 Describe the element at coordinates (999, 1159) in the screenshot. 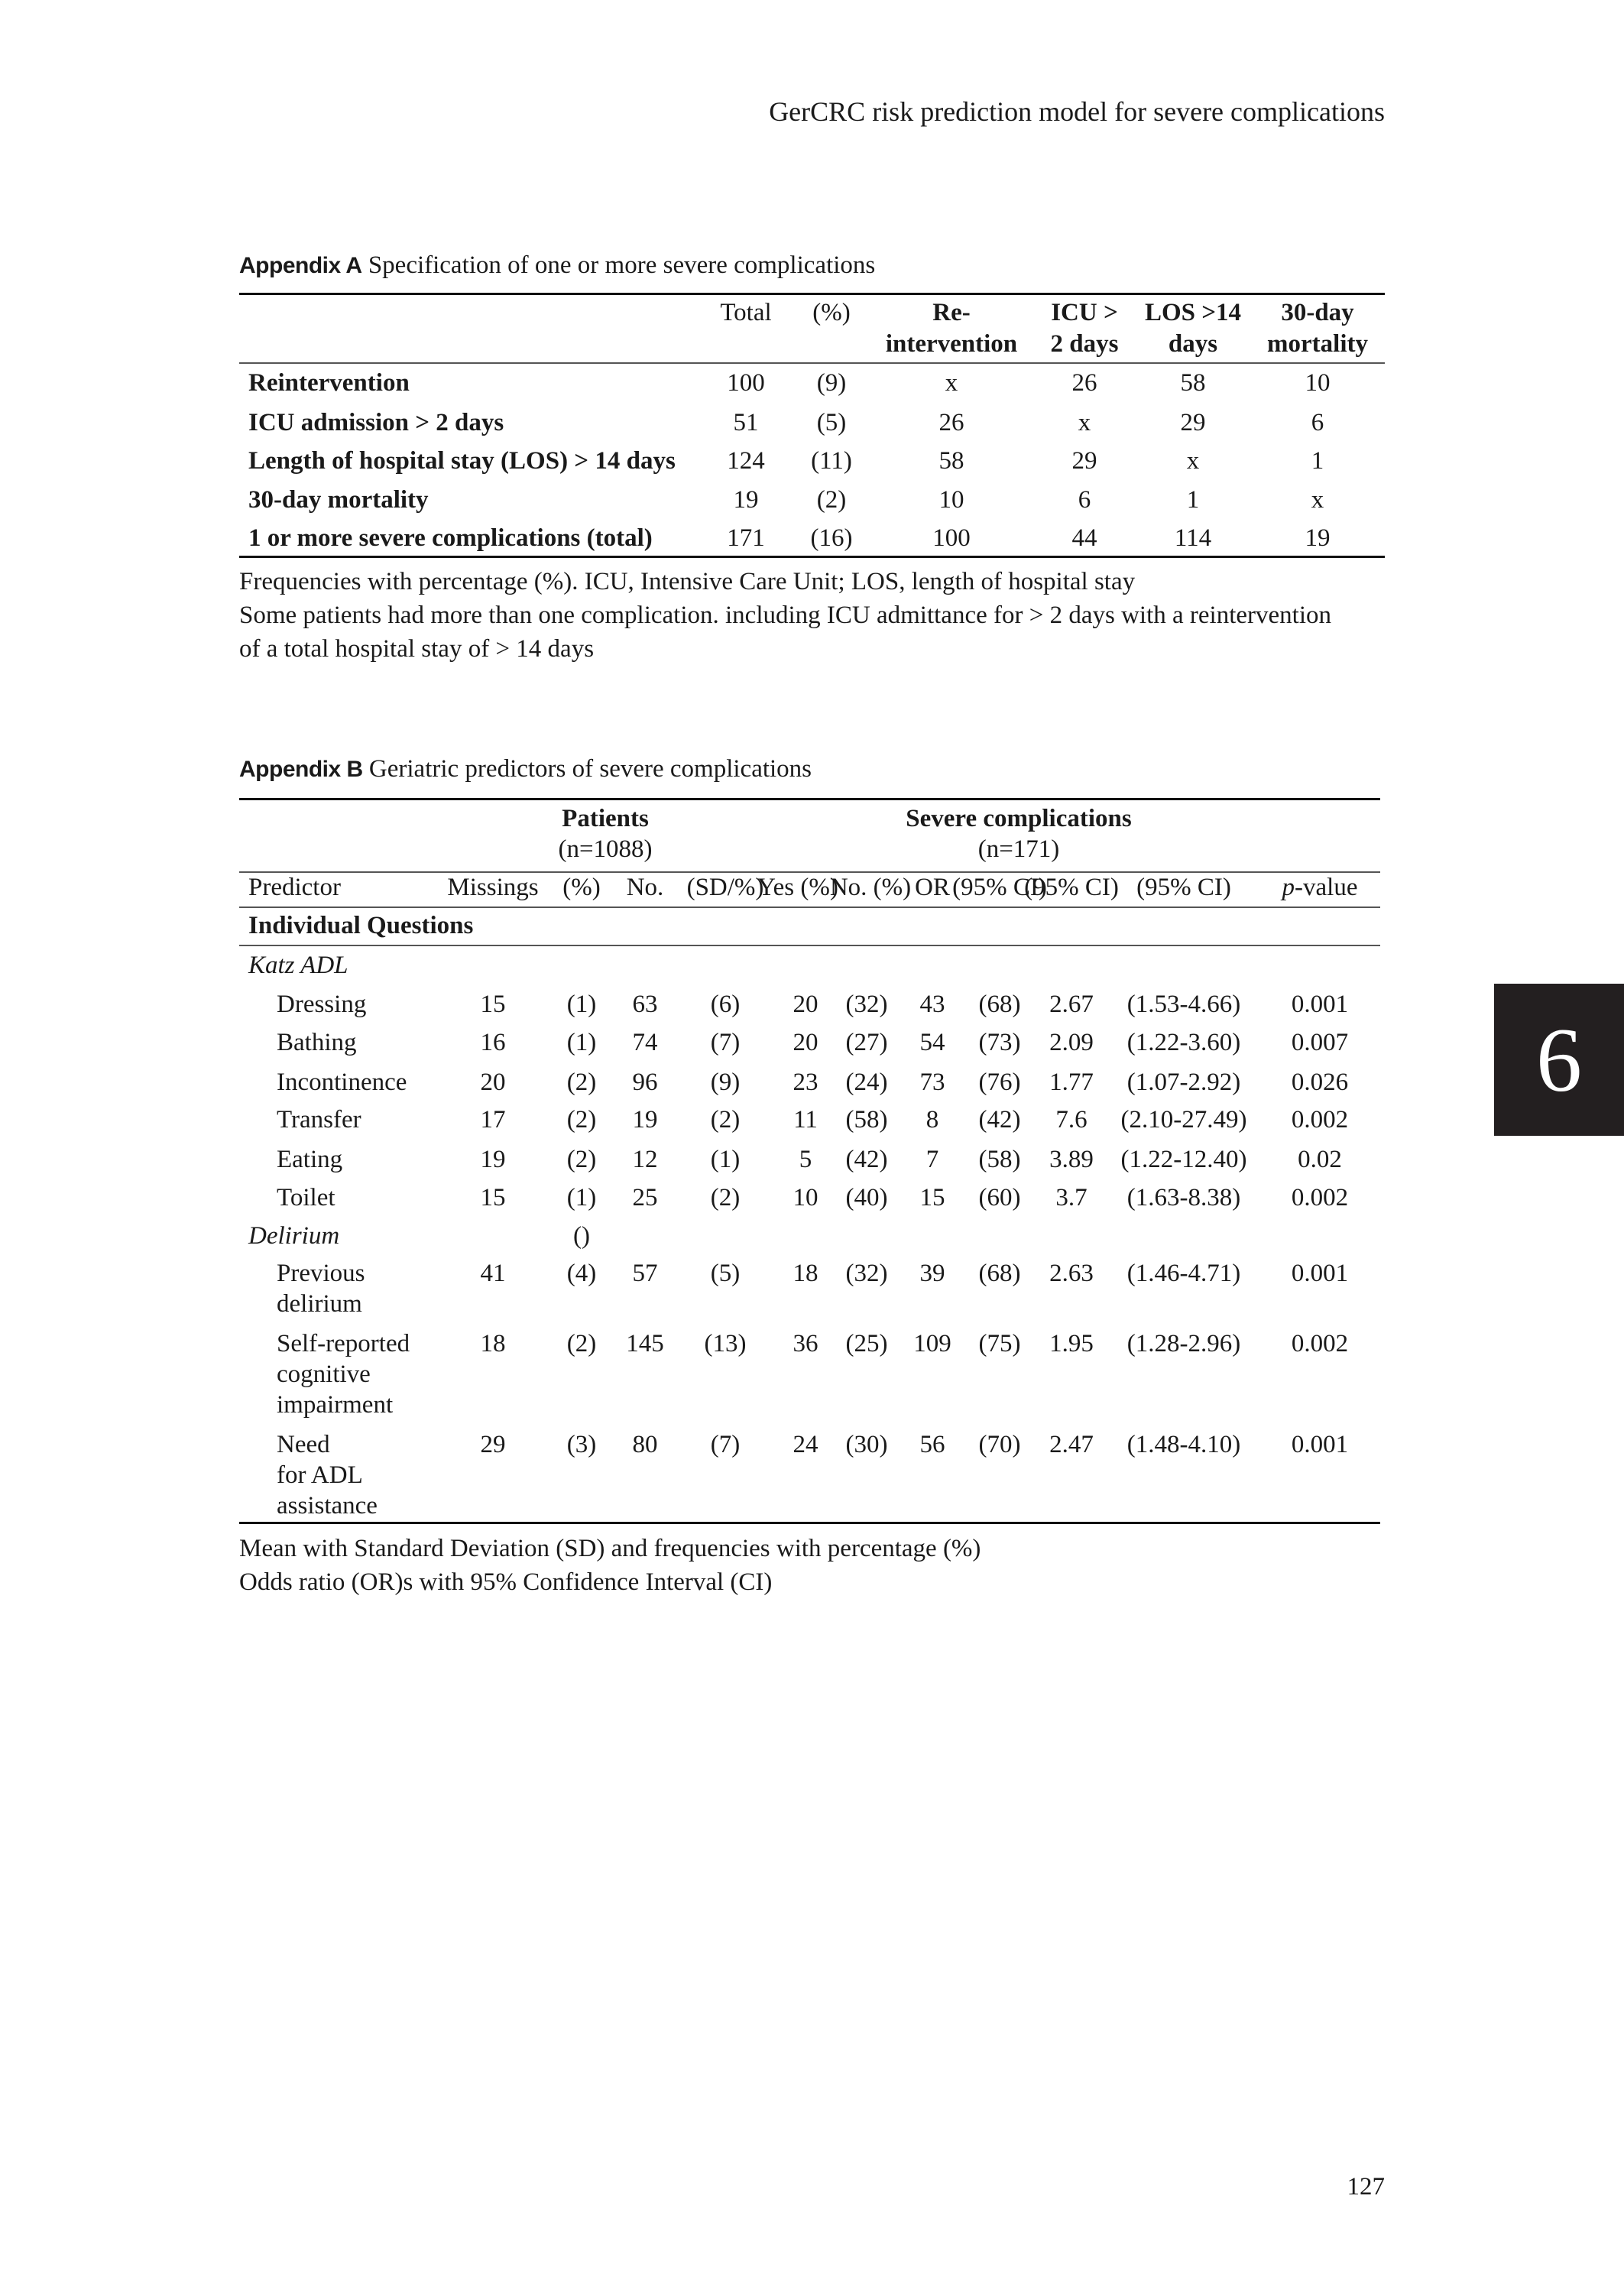

I see `table-cell: (58)` at that location.